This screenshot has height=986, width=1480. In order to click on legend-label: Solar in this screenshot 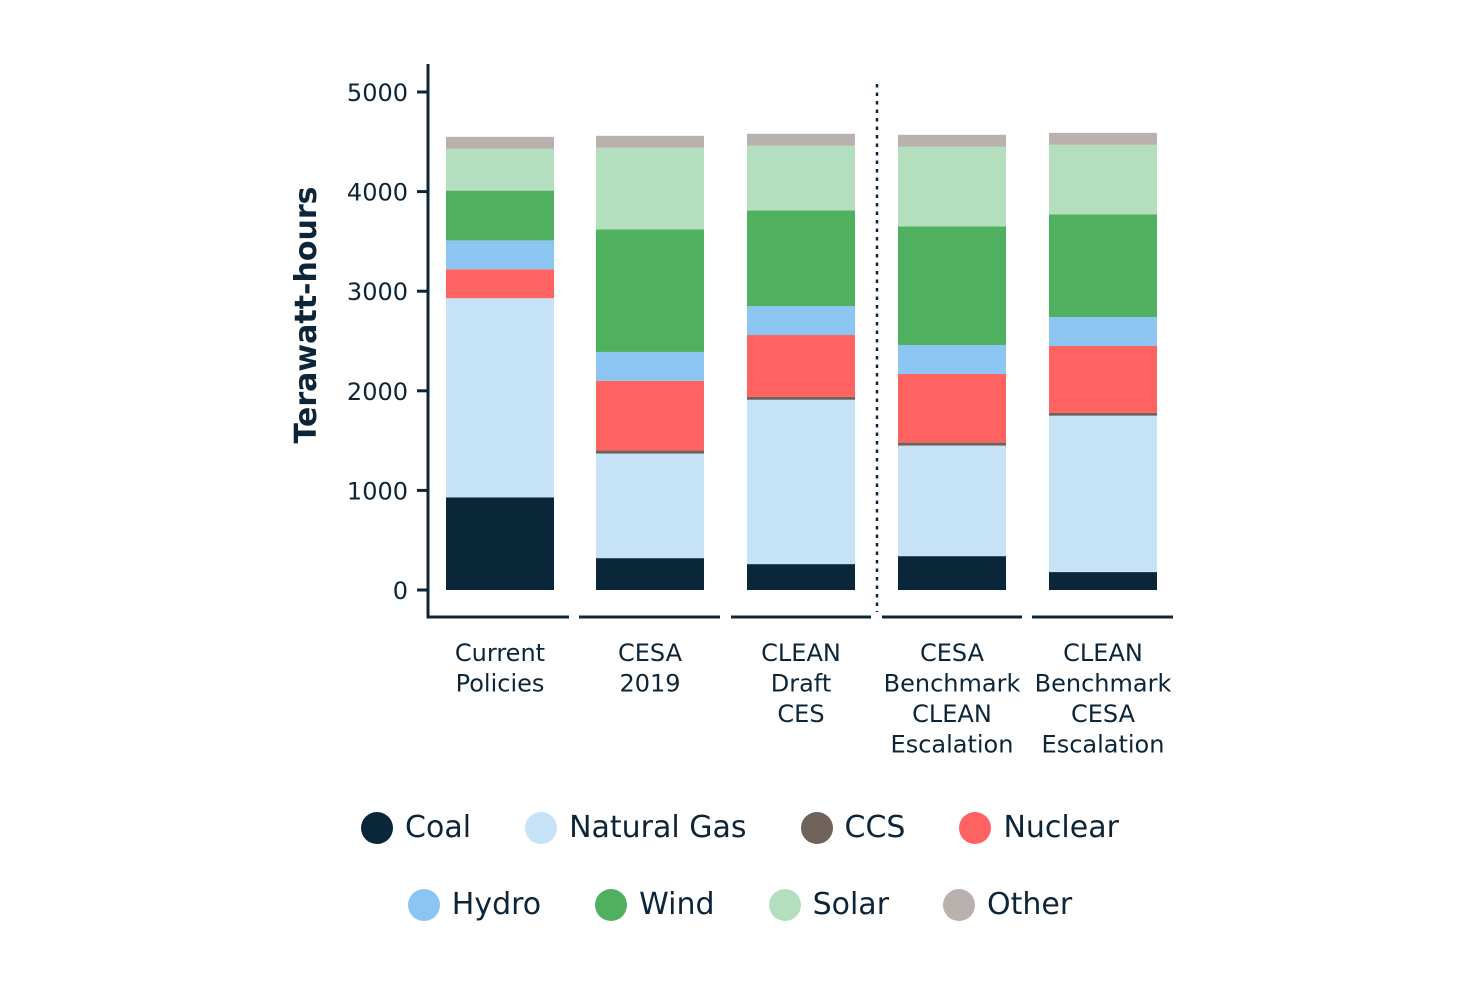, I will do `click(851, 904)`.